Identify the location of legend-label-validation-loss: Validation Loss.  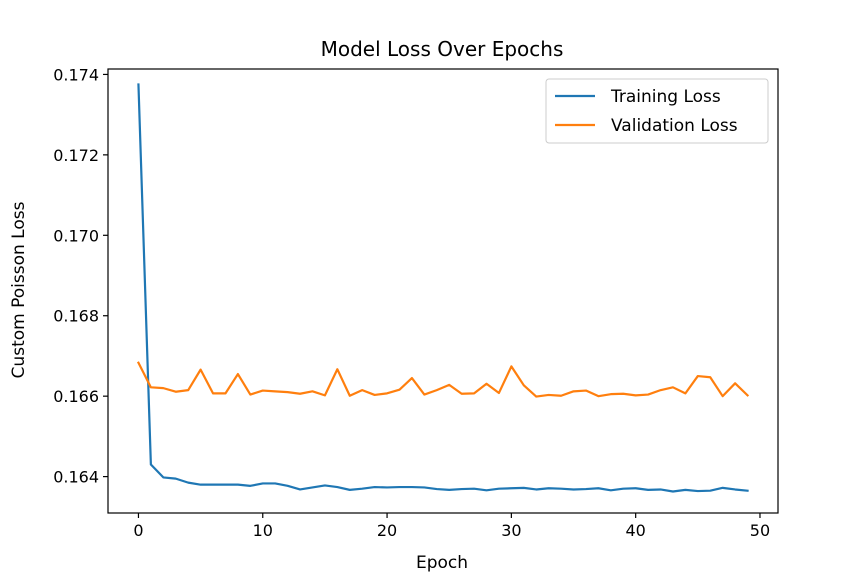
(674, 126).